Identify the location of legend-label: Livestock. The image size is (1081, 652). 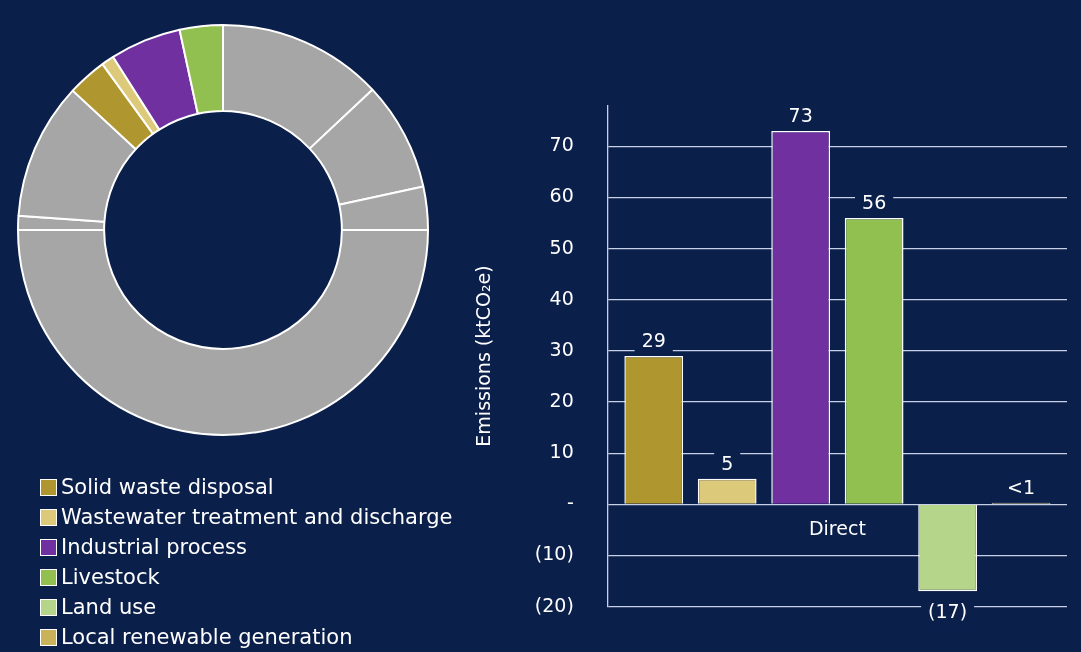
(110, 577).